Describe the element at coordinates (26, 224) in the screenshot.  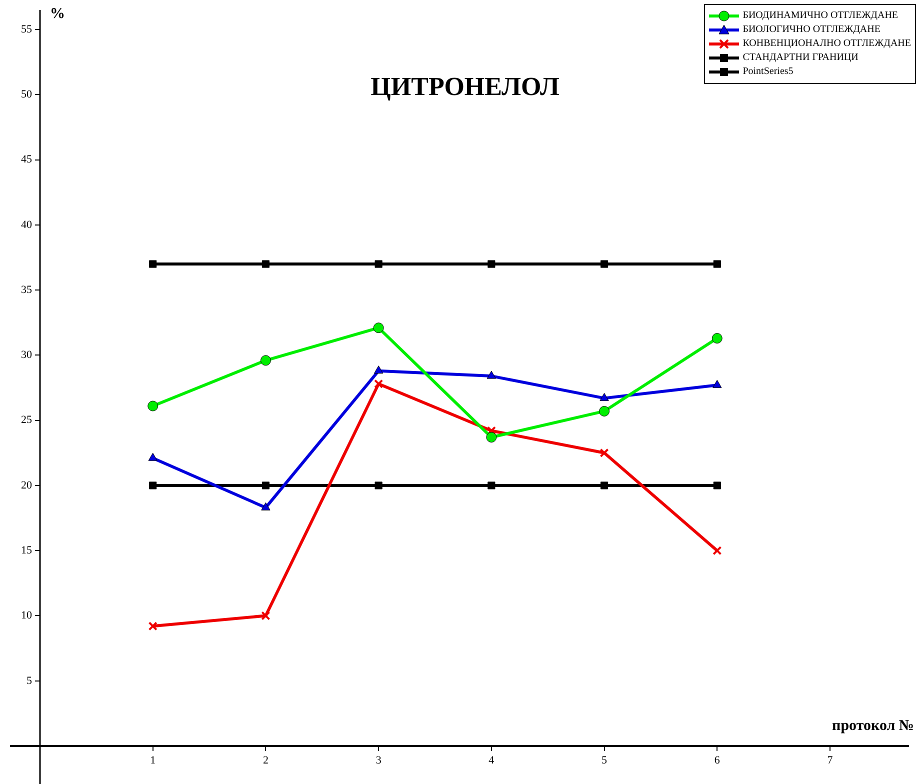
I see `y-tick-label: 40` at that location.